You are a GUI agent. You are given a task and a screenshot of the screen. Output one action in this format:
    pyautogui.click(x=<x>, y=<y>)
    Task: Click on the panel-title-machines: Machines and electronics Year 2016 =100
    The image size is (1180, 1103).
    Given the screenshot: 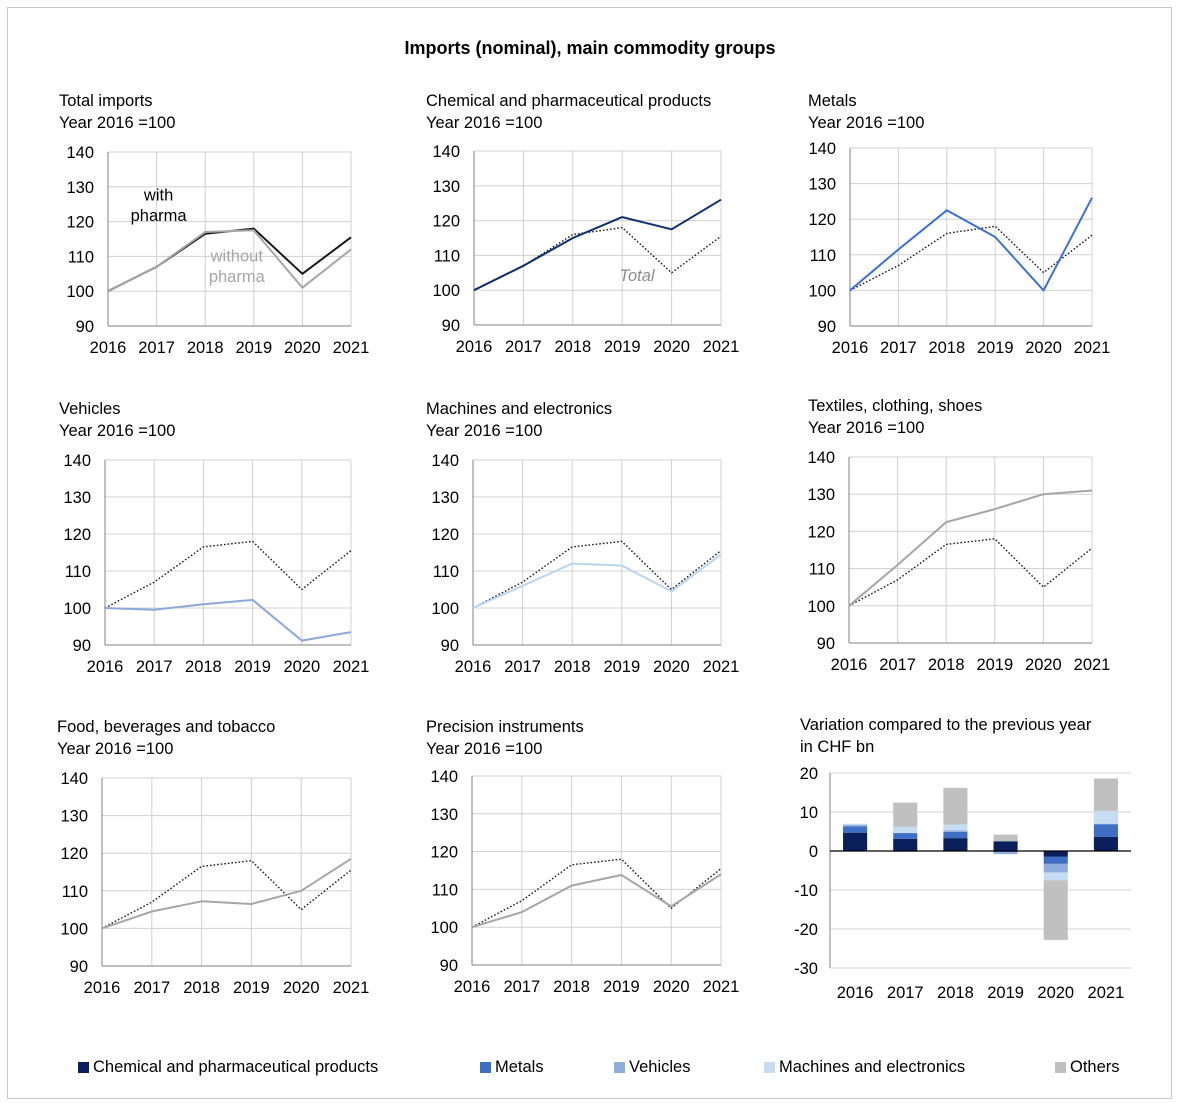 What is the action you would take?
    pyautogui.click(x=519, y=420)
    